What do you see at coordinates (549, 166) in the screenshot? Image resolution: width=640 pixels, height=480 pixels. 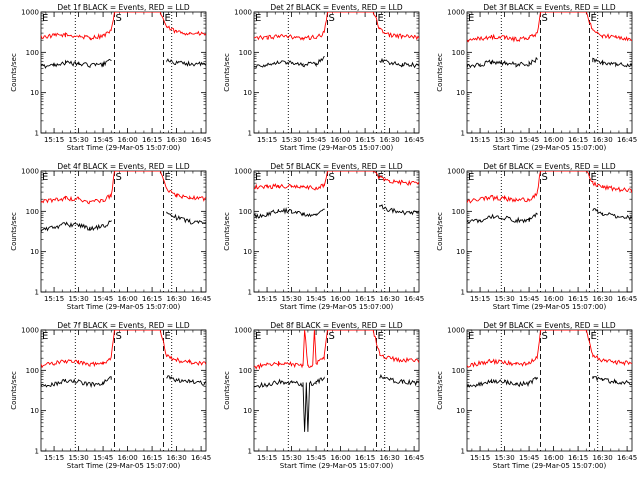 I see `panel-title: Det 6f BLACK = Events, RED = LLD` at bounding box center [549, 166].